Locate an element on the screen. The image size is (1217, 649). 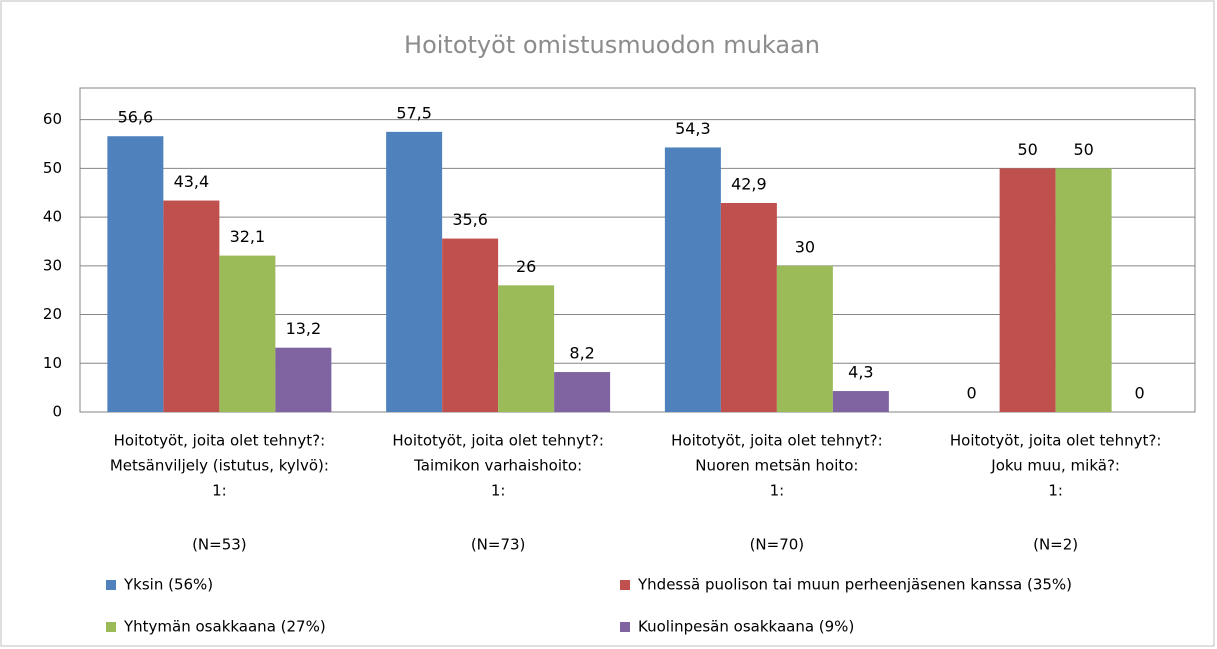
x-tick-label: (N=70) is located at coordinates (777, 545).